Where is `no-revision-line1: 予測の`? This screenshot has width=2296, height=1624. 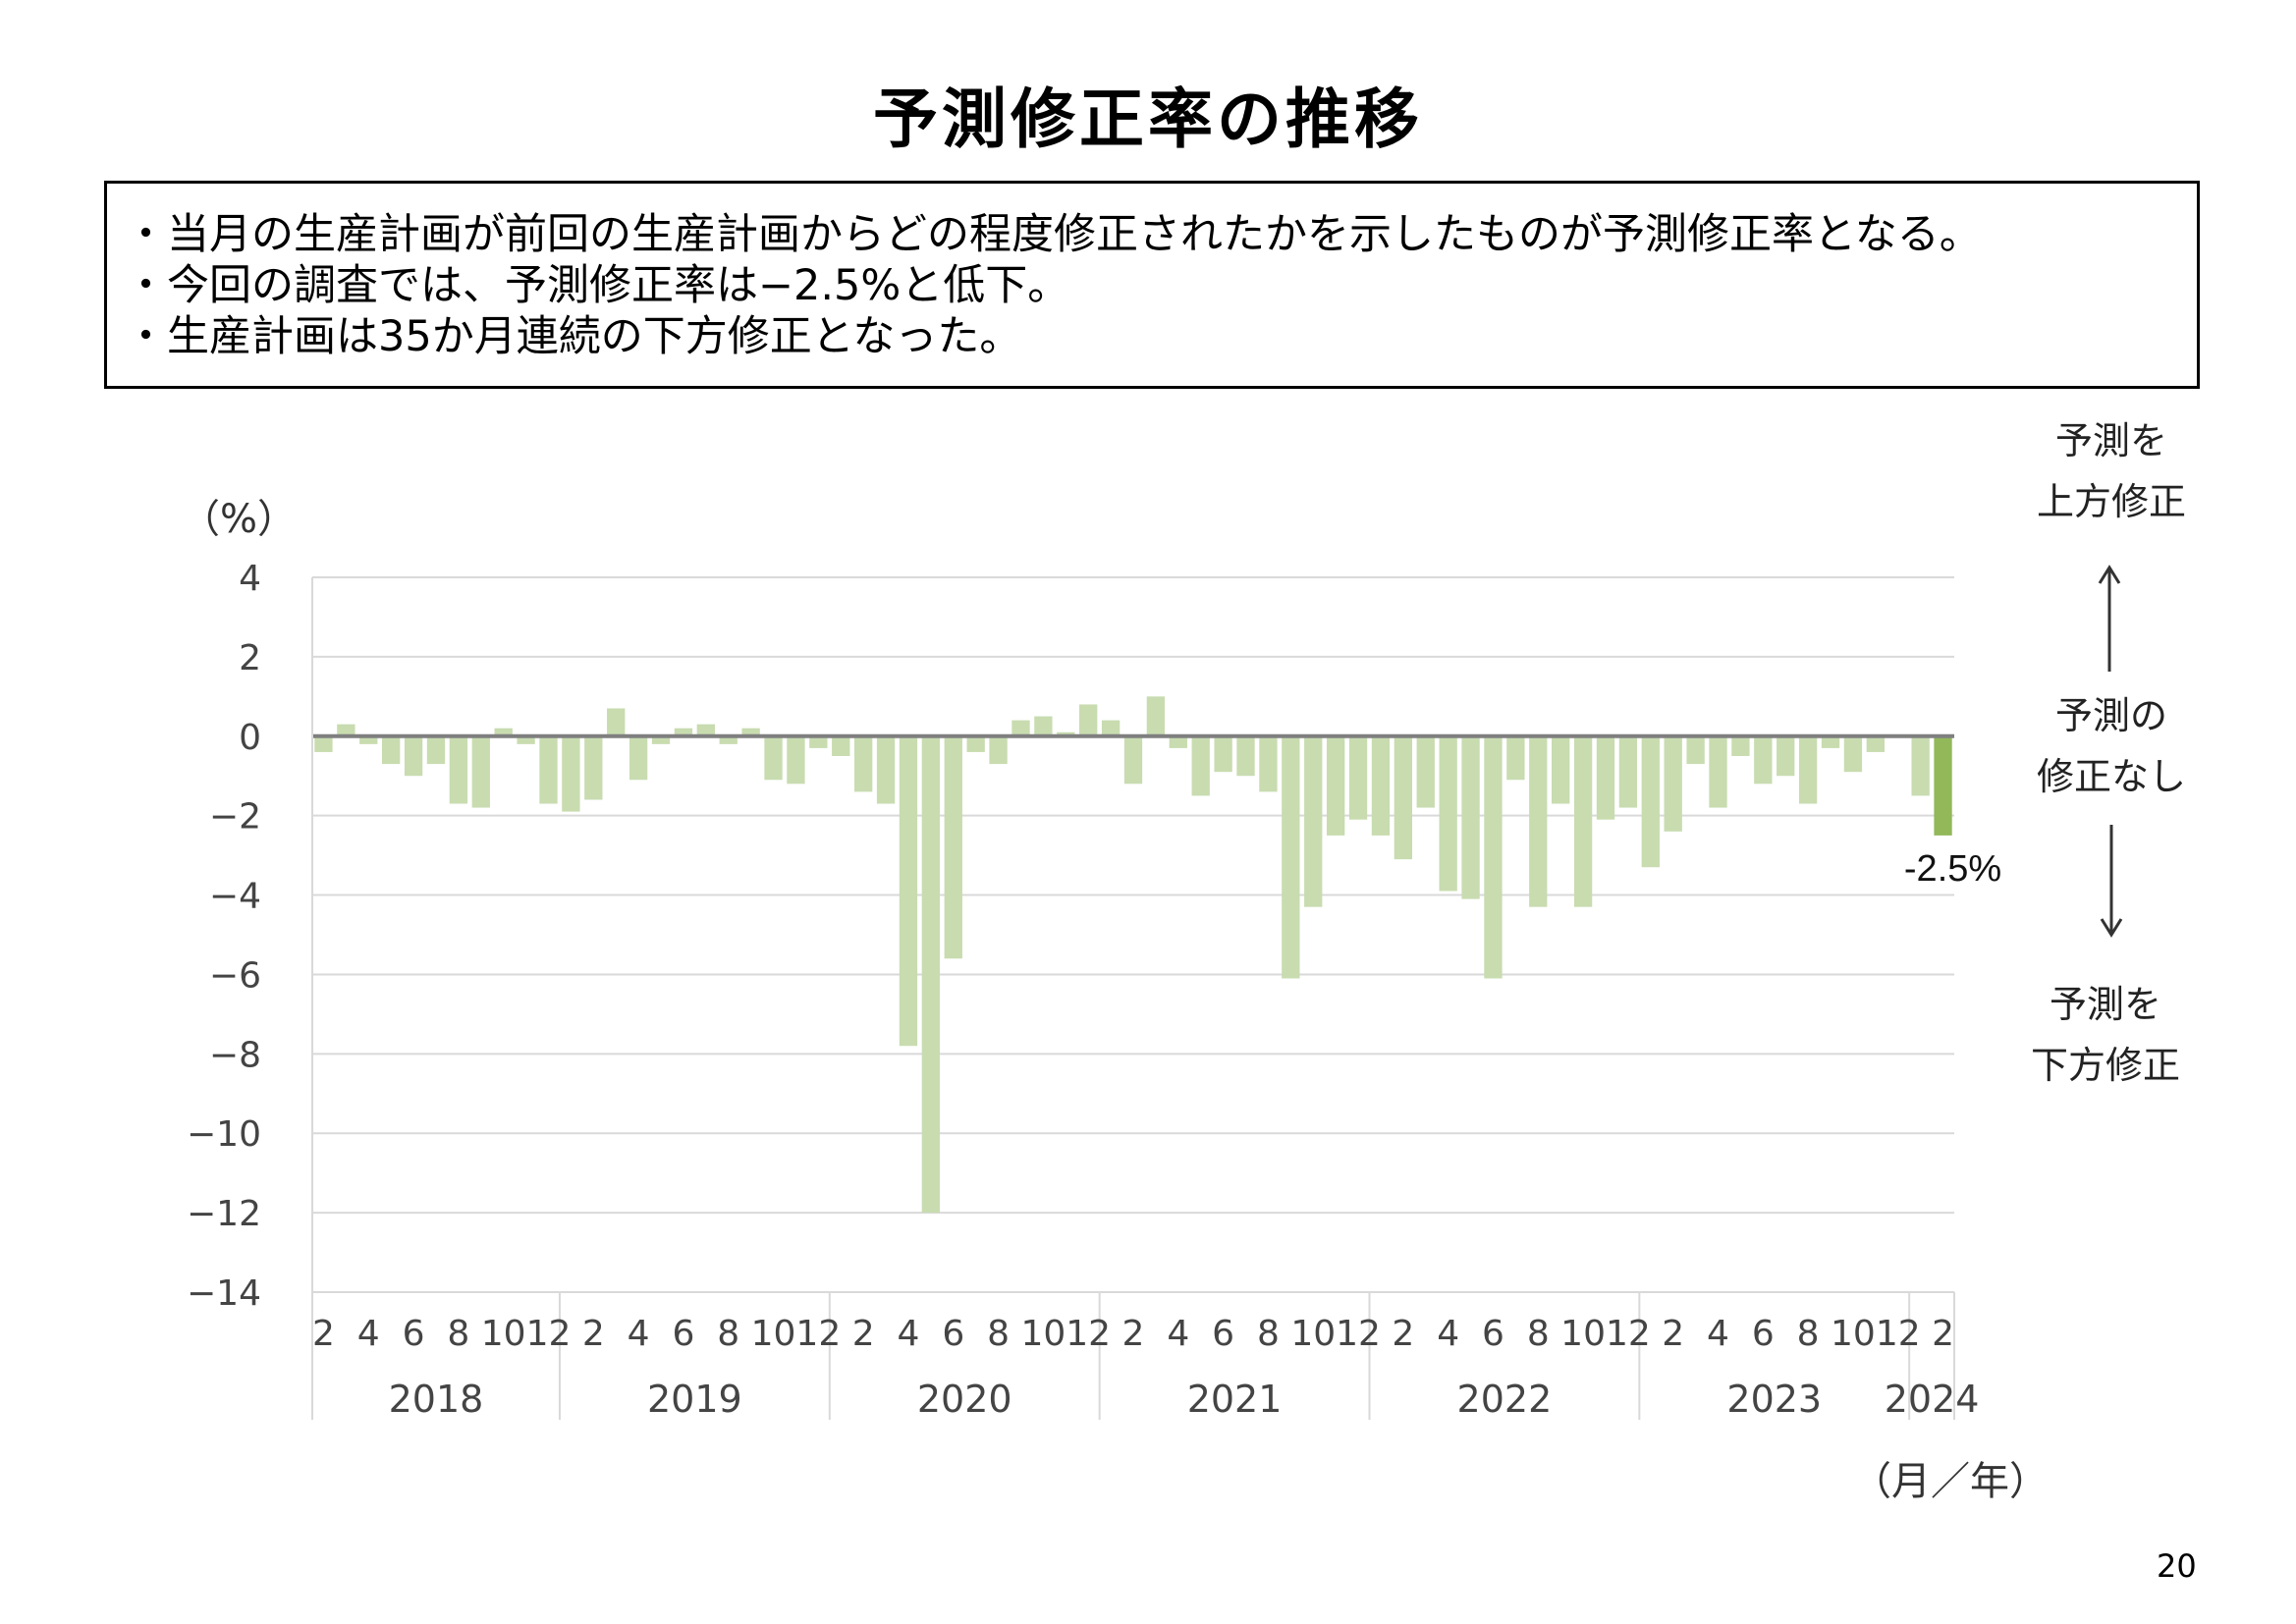
no-revision-line1: 予測の is located at coordinates (2110, 715).